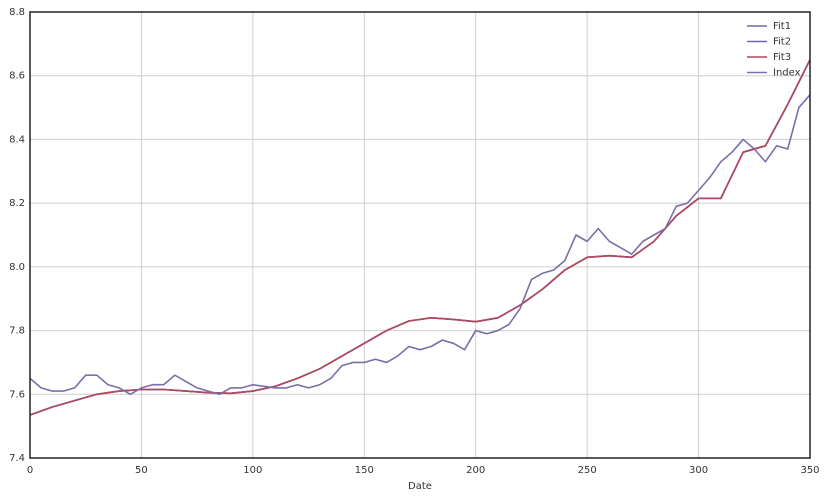 Image resolution: width=826 pixels, height=501 pixels. What do you see at coordinates (17, 12) in the screenshot?
I see `y-tick-label: 8.8` at bounding box center [17, 12].